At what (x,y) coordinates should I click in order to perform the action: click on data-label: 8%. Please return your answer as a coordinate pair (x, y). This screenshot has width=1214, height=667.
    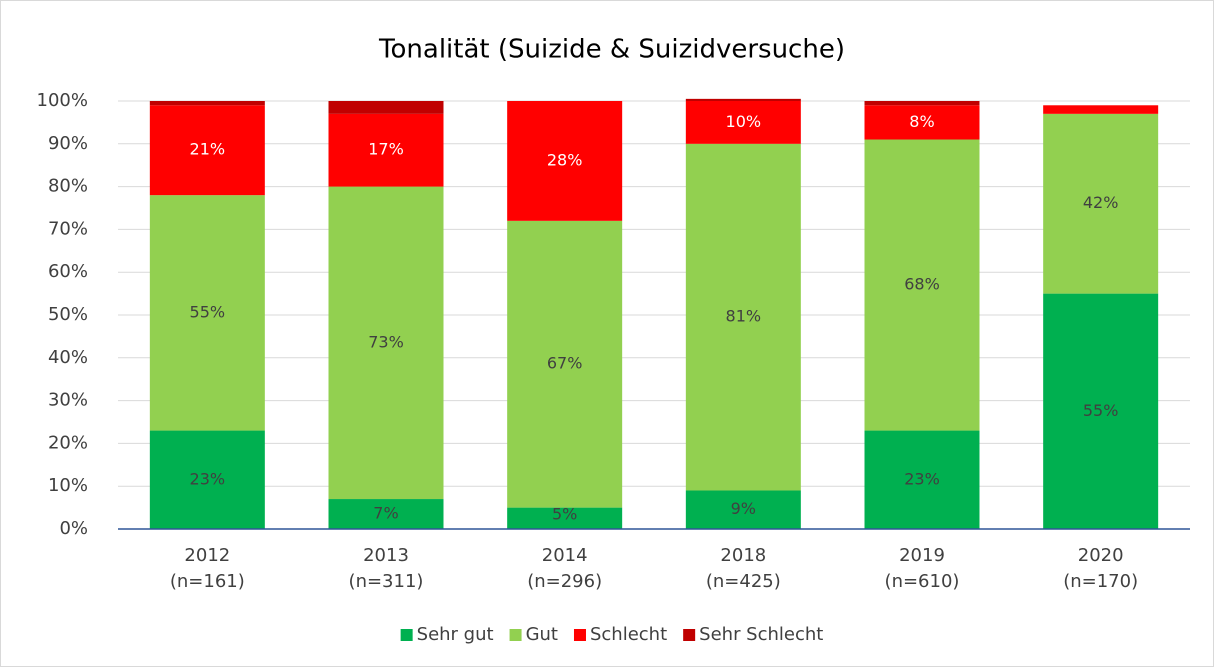
    Looking at the image, I should click on (921, 121).